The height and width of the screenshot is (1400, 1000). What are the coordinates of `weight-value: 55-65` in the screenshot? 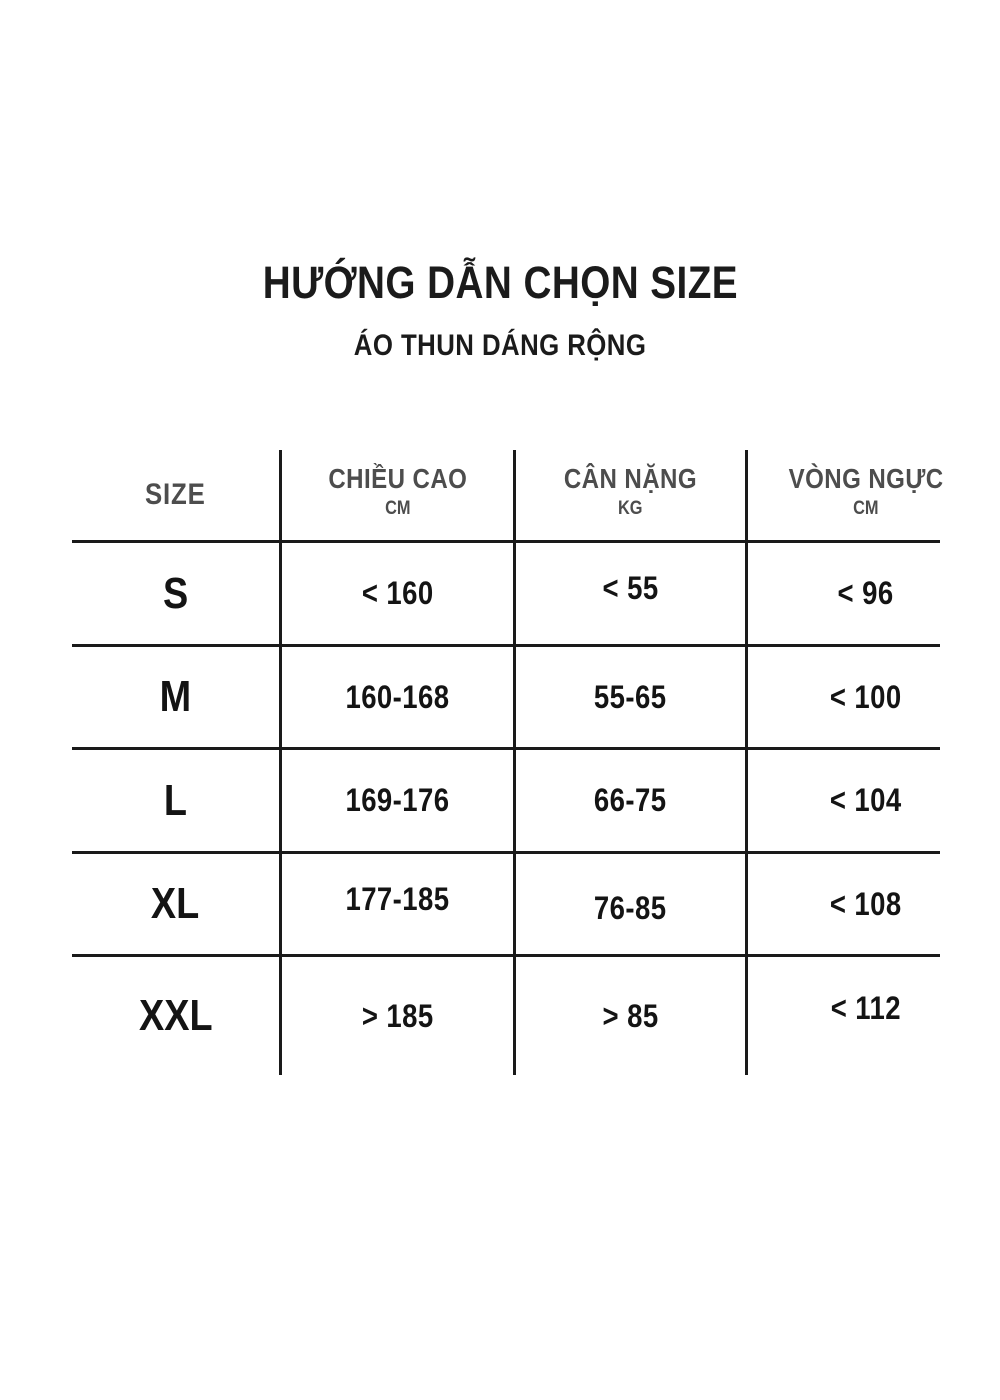 It's located at (630, 696).